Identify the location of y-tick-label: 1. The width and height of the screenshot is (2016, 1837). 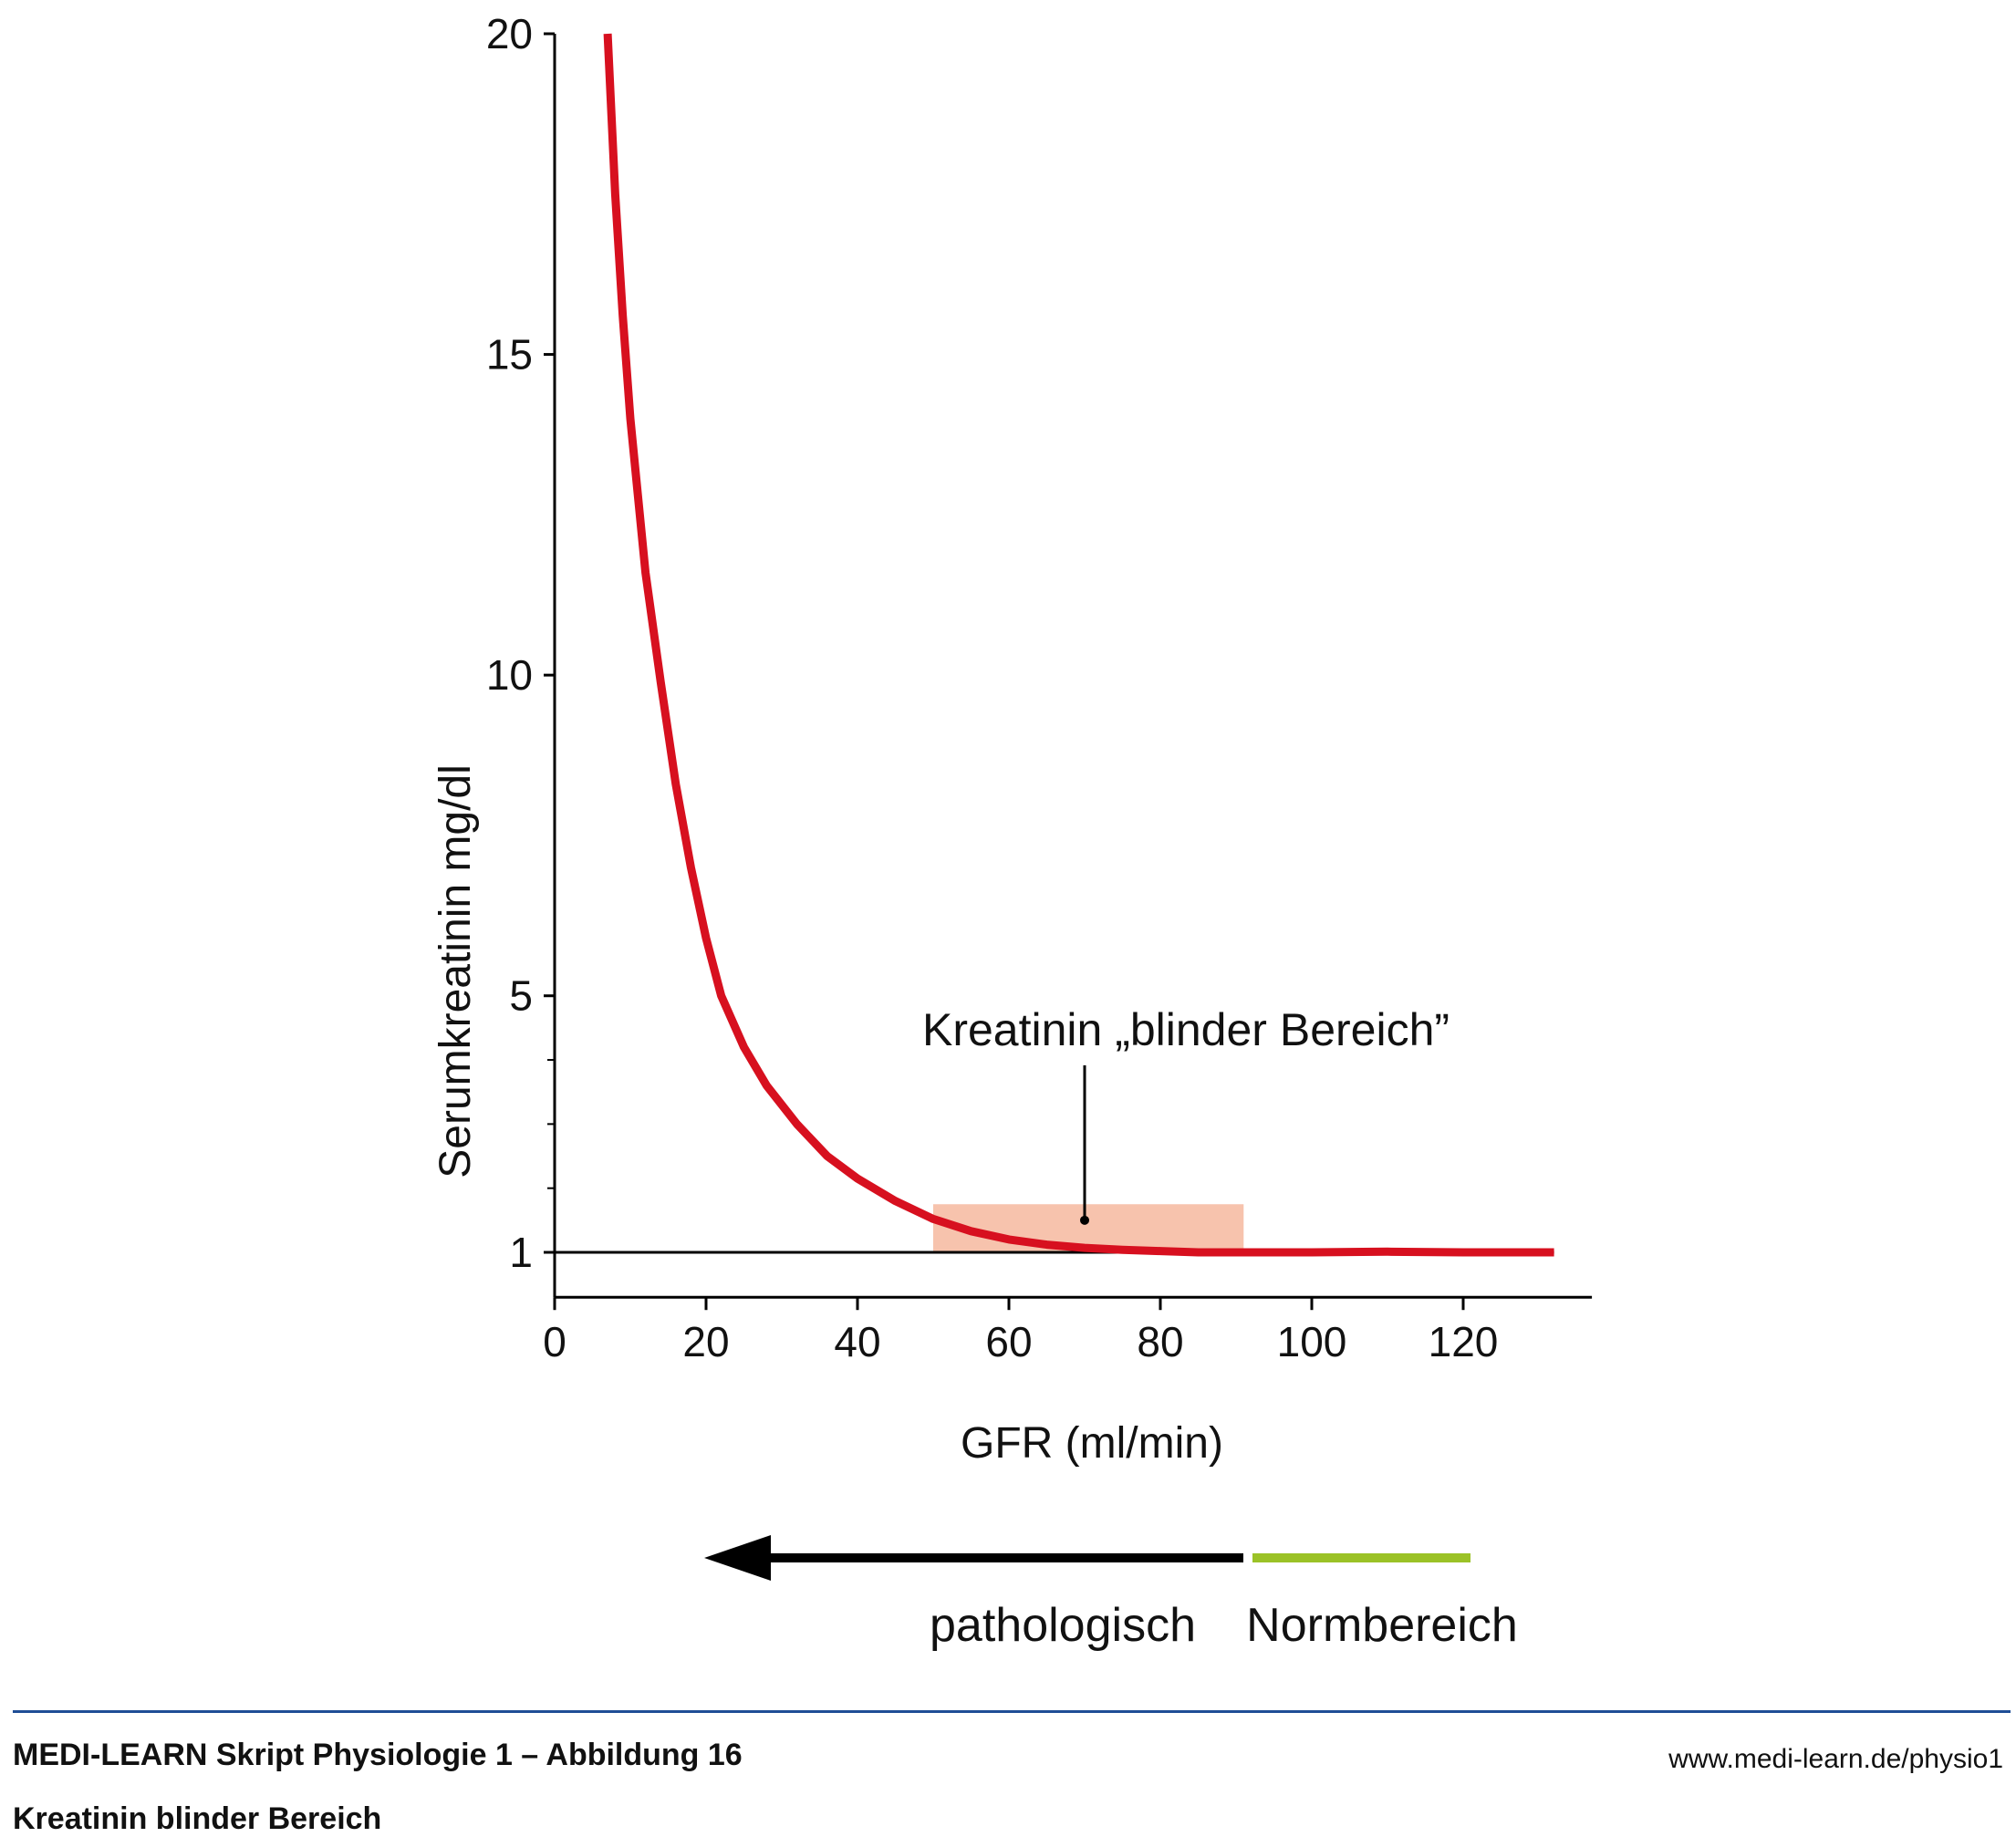
(521, 1252).